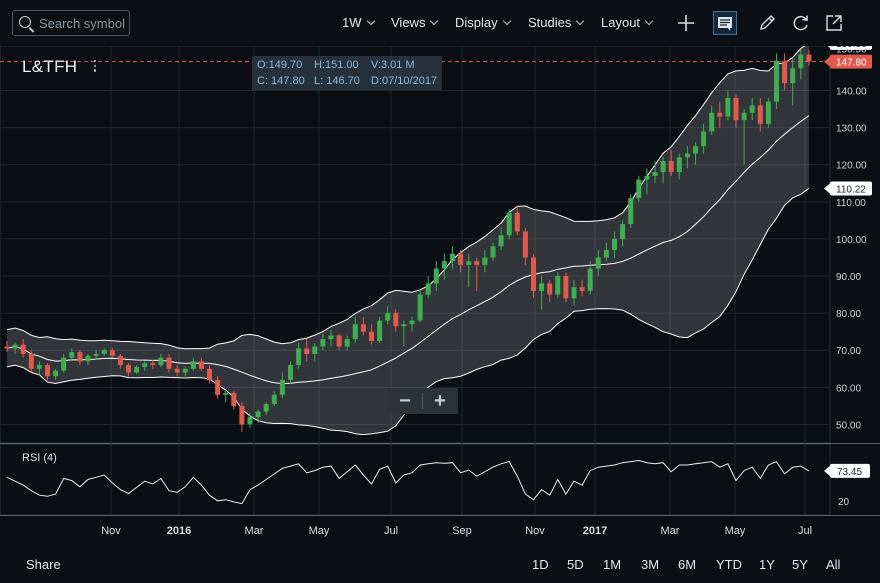  Describe the element at coordinates (767, 23) in the screenshot. I see `draw-button` at that location.